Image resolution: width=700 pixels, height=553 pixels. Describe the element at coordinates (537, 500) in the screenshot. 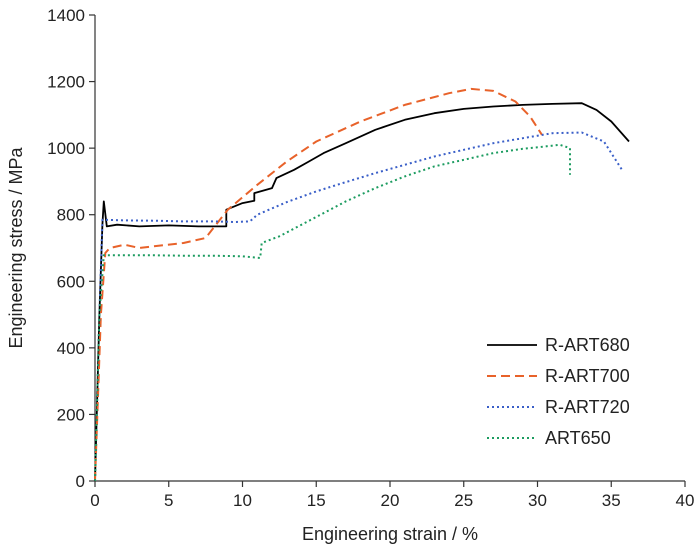

I see `x-tick-label: 30` at that location.